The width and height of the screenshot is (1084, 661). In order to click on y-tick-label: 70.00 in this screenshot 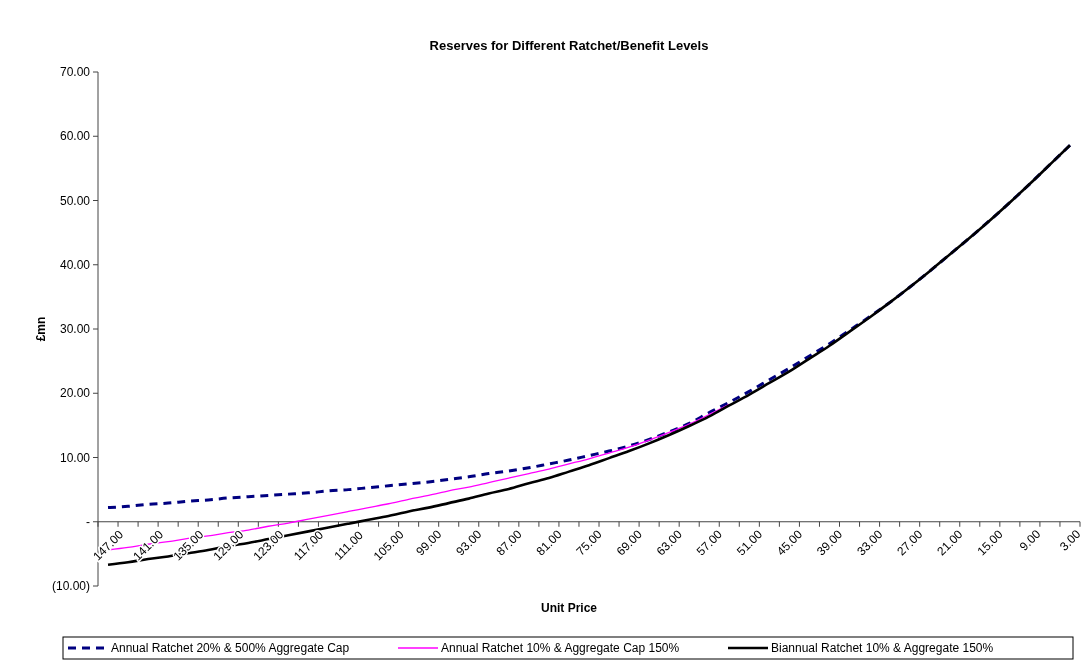, I will do `click(75, 72)`.